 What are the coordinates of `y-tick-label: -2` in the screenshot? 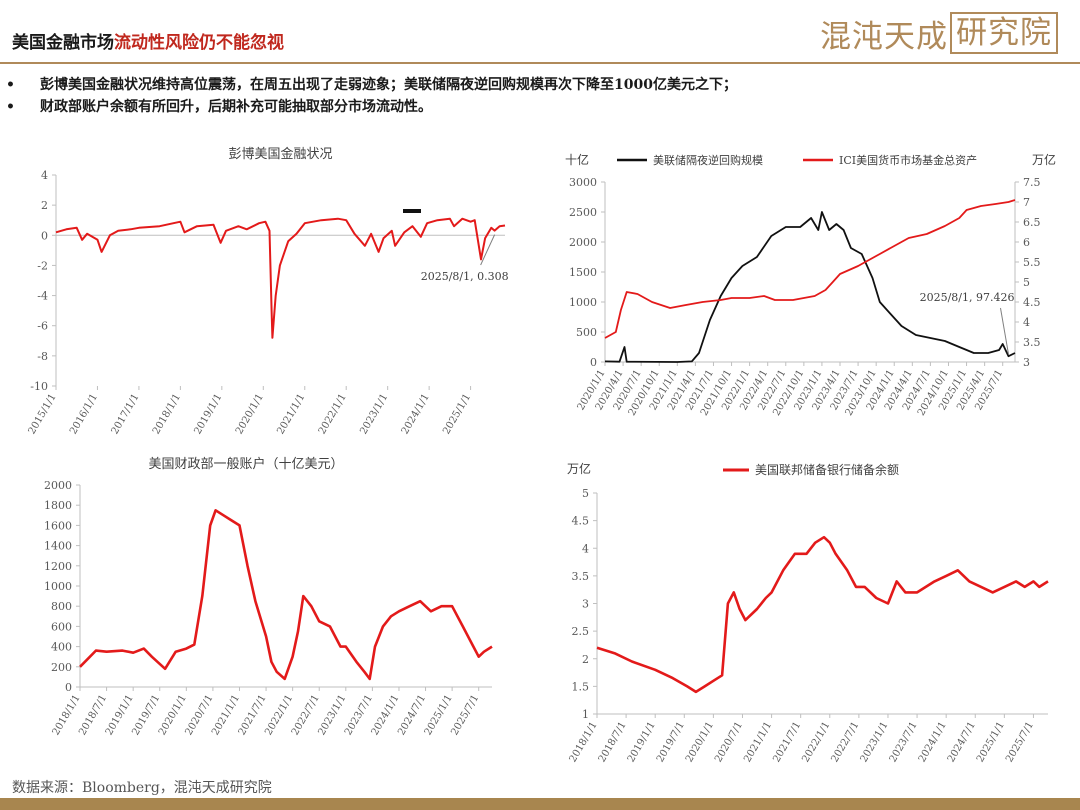 It's located at (42, 265).